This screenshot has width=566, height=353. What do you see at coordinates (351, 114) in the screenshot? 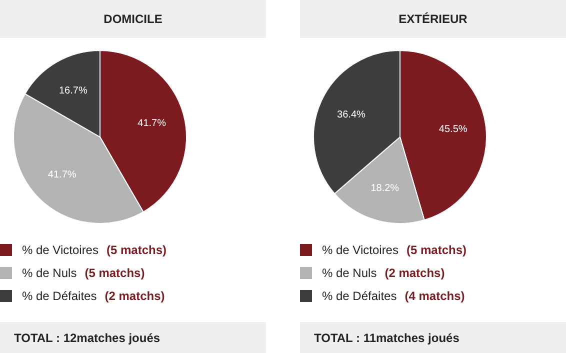
I see `data-label: 36.4%` at bounding box center [351, 114].